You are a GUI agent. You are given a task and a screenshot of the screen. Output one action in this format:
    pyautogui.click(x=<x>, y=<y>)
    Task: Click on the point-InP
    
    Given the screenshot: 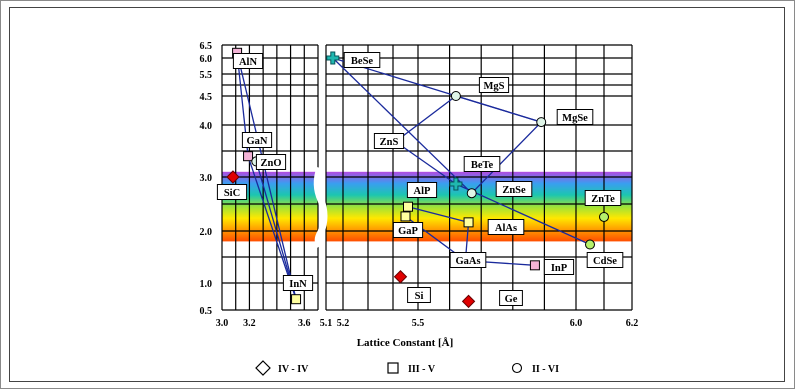 What is the action you would take?
    pyautogui.click(x=534, y=265)
    